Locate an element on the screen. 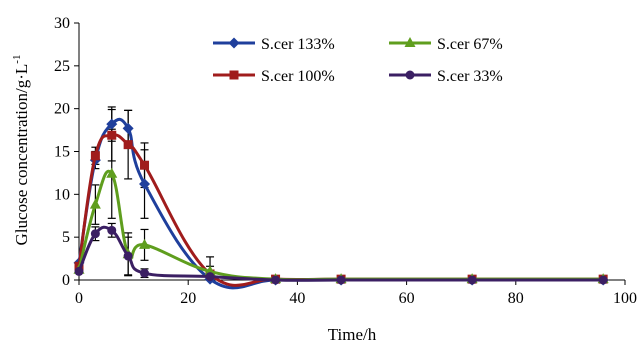 The width and height of the screenshot is (641, 349). y-tick-label: 15 is located at coordinates (62, 152).